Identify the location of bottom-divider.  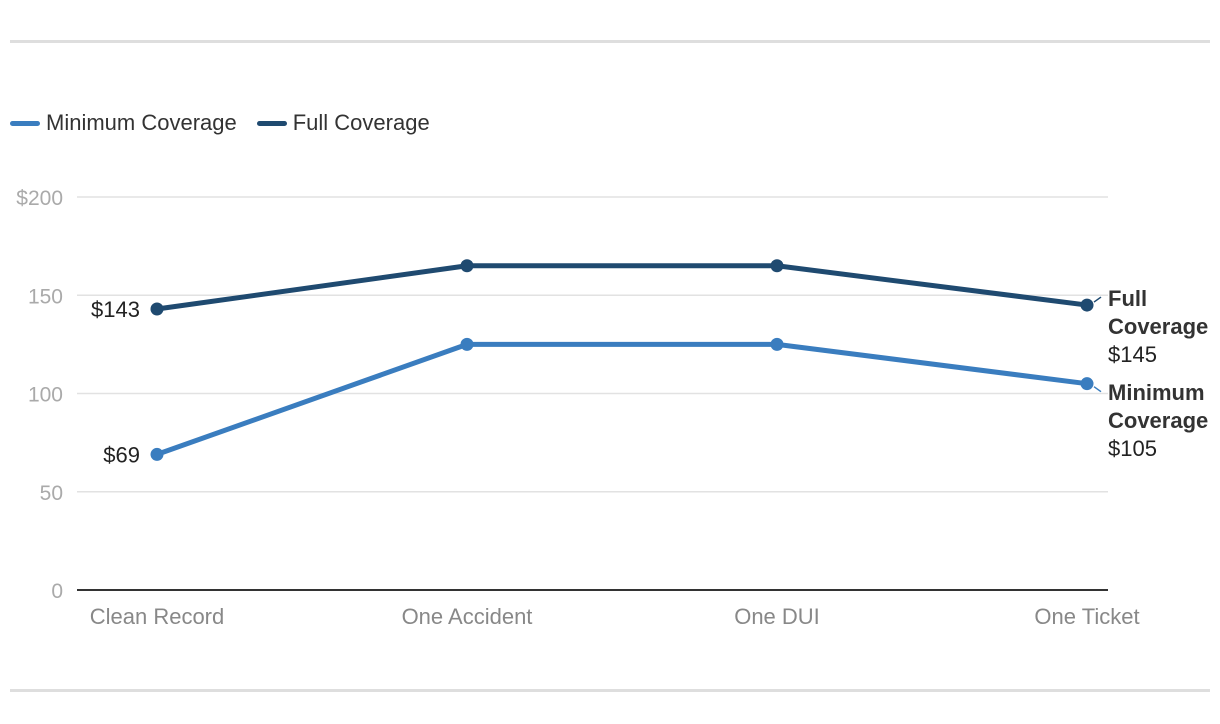
(610, 690).